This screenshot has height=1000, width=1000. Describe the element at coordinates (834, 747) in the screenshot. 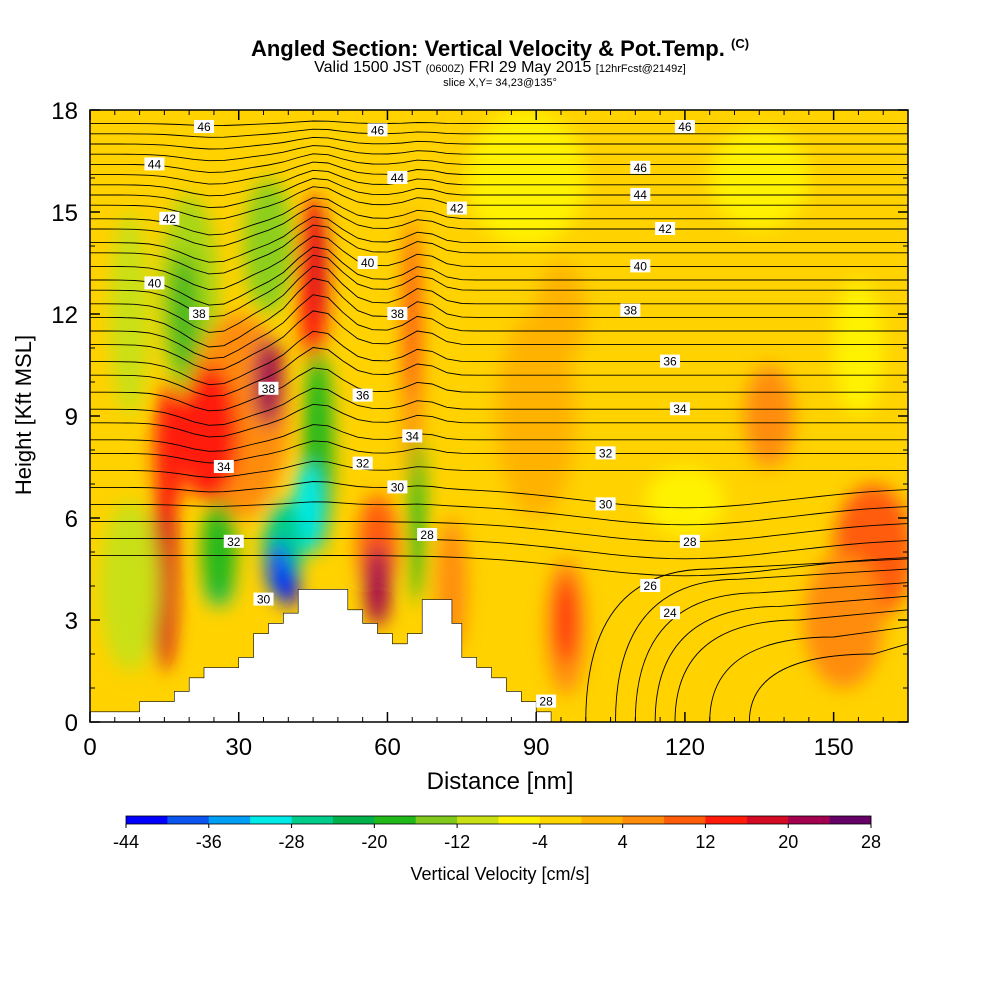

I see `x-tick-label: 150` at that location.